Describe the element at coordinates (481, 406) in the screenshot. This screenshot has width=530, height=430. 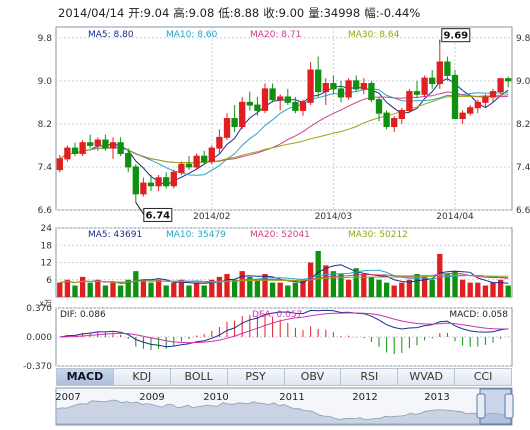
I see `overview-left-handle` at that location.